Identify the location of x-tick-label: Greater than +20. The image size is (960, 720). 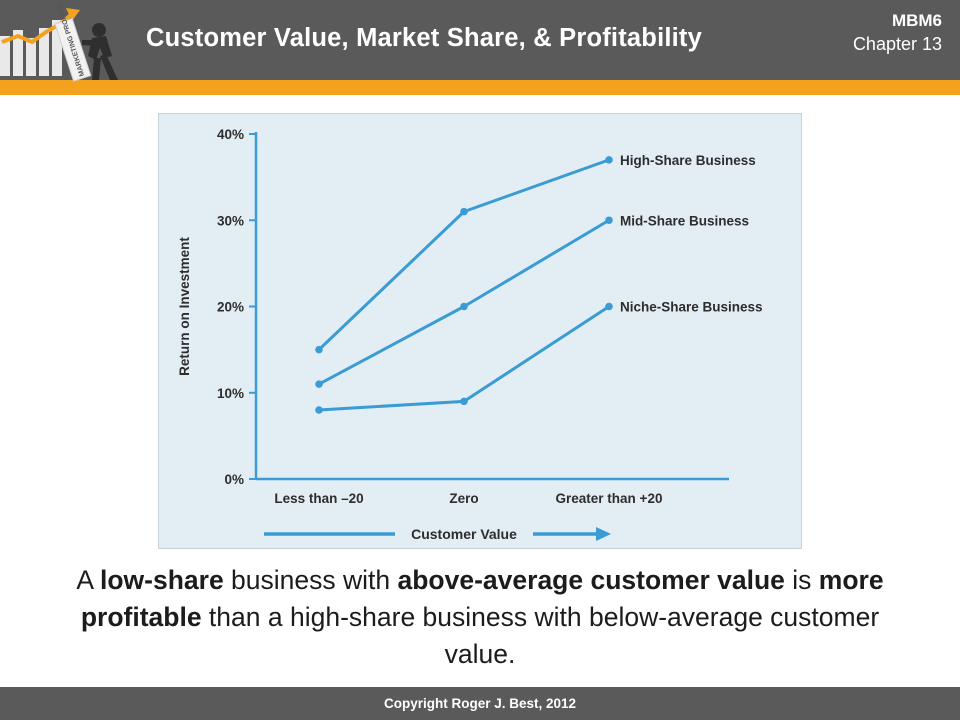
(609, 498).